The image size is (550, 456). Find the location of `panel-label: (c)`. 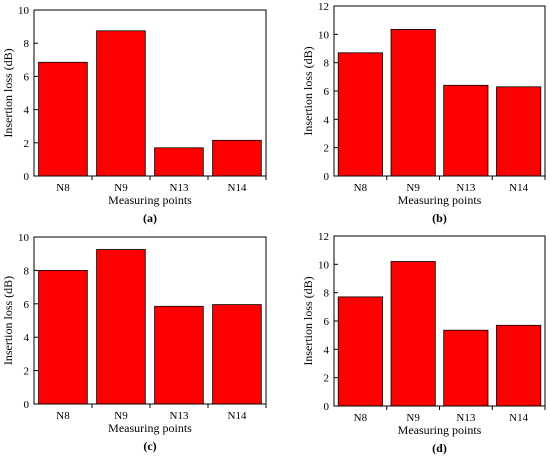

panel-label: (c) is located at coordinates (149, 446).